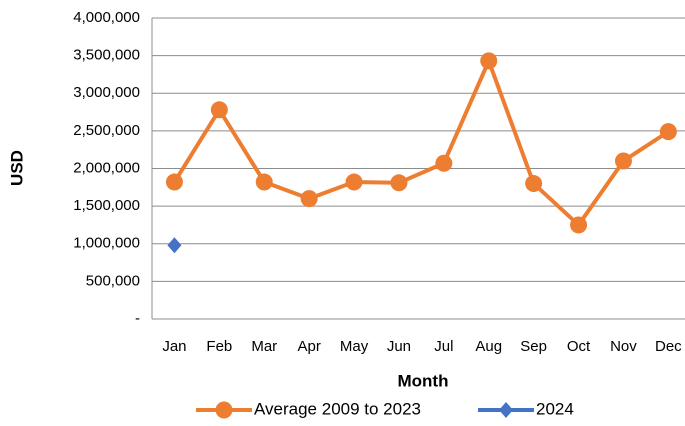 The height and width of the screenshot is (426, 685). What do you see at coordinates (354, 346) in the screenshot?
I see `x-tick-label: May` at bounding box center [354, 346].